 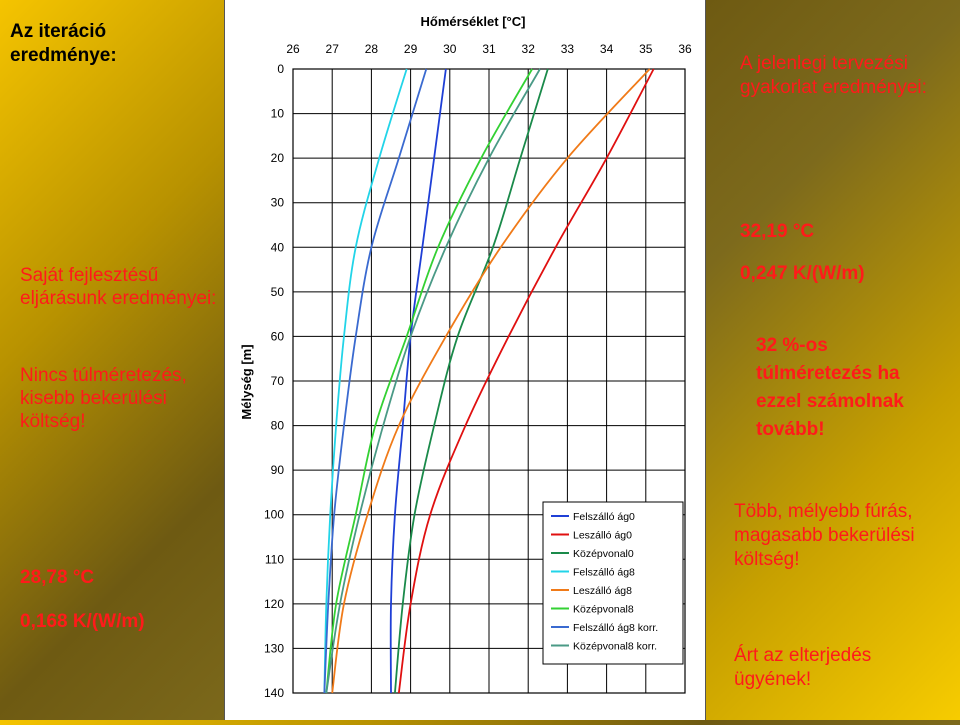 What do you see at coordinates (278, 292) in the screenshot?
I see `y-tick-label: 50` at bounding box center [278, 292].